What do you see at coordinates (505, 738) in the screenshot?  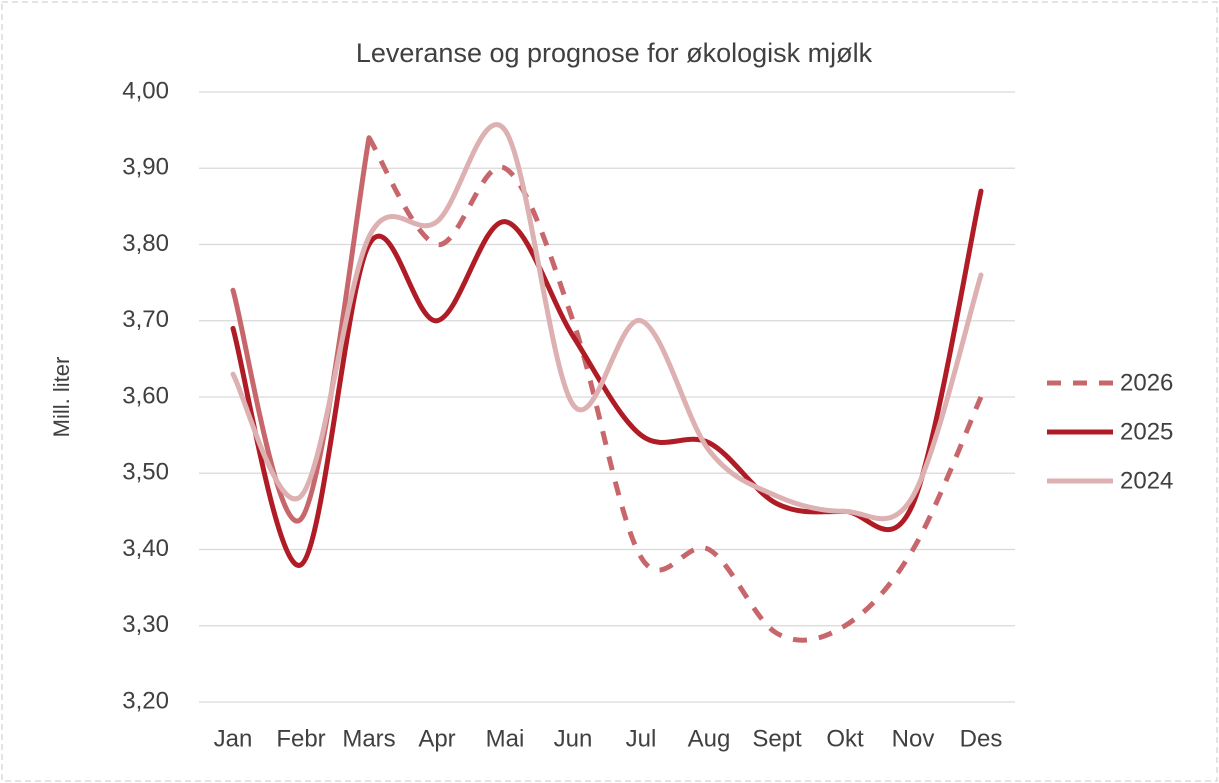 I see `x-tick-label: Mai` at bounding box center [505, 738].